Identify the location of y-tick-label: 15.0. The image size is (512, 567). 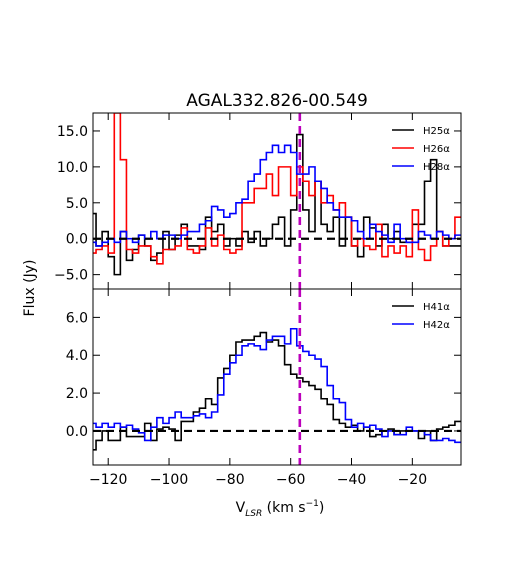
(72, 132).